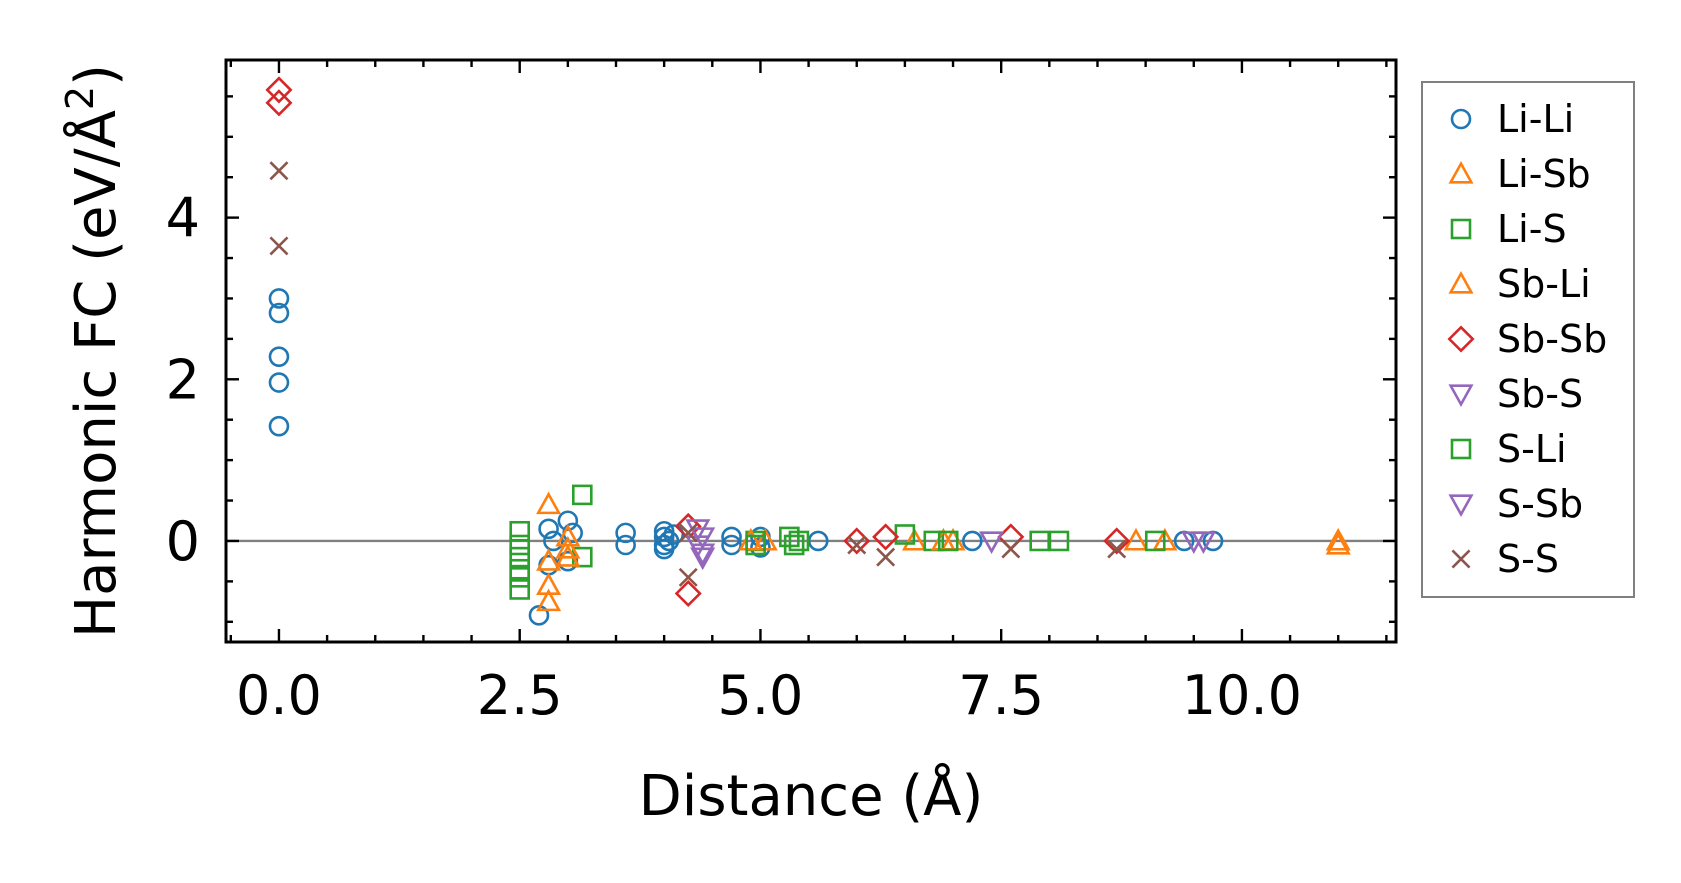 Image resolution: width=1681 pixels, height=883 pixels. I want to click on legend: Li-Li Li-Sb Li-S Sb-Li Sb-Sb Sb-S S-Li S-Sb S-S, so click(1528, 339).